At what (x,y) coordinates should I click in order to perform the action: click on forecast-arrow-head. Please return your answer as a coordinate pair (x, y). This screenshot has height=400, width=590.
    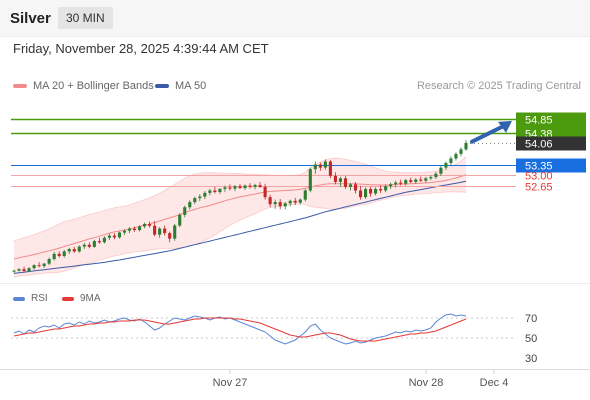
    Looking at the image, I should click on (505, 126).